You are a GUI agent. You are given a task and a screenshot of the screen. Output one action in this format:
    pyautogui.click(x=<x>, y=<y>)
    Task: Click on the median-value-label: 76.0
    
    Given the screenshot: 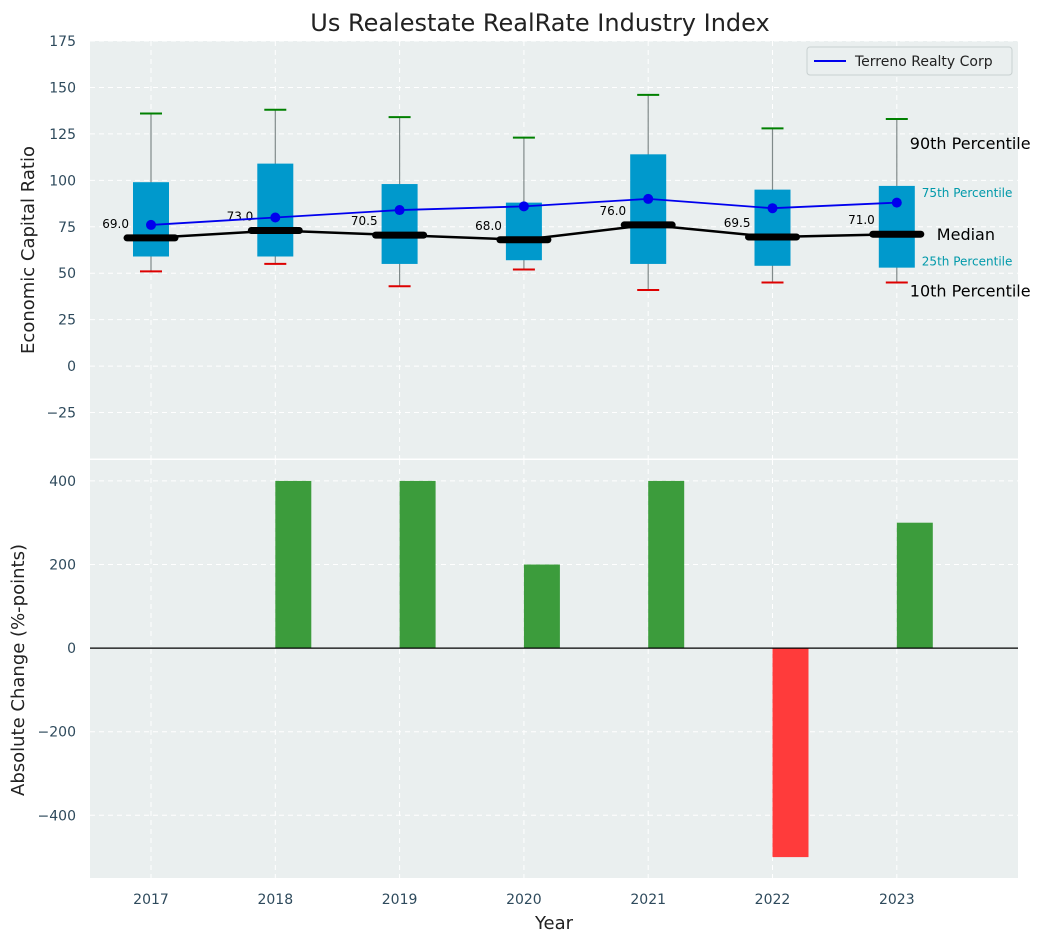 What is the action you would take?
    pyautogui.click(x=612, y=211)
    